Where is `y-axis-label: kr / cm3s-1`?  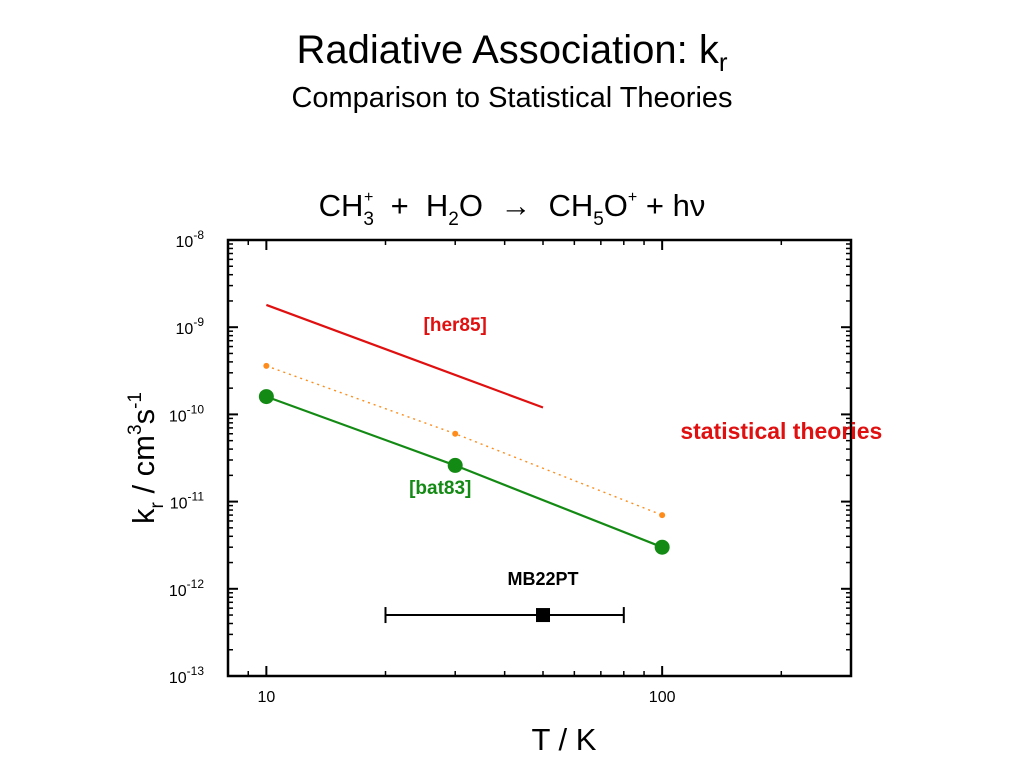 y-axis-label: kr / cm3s-1 is located at coordinates (146, 458).